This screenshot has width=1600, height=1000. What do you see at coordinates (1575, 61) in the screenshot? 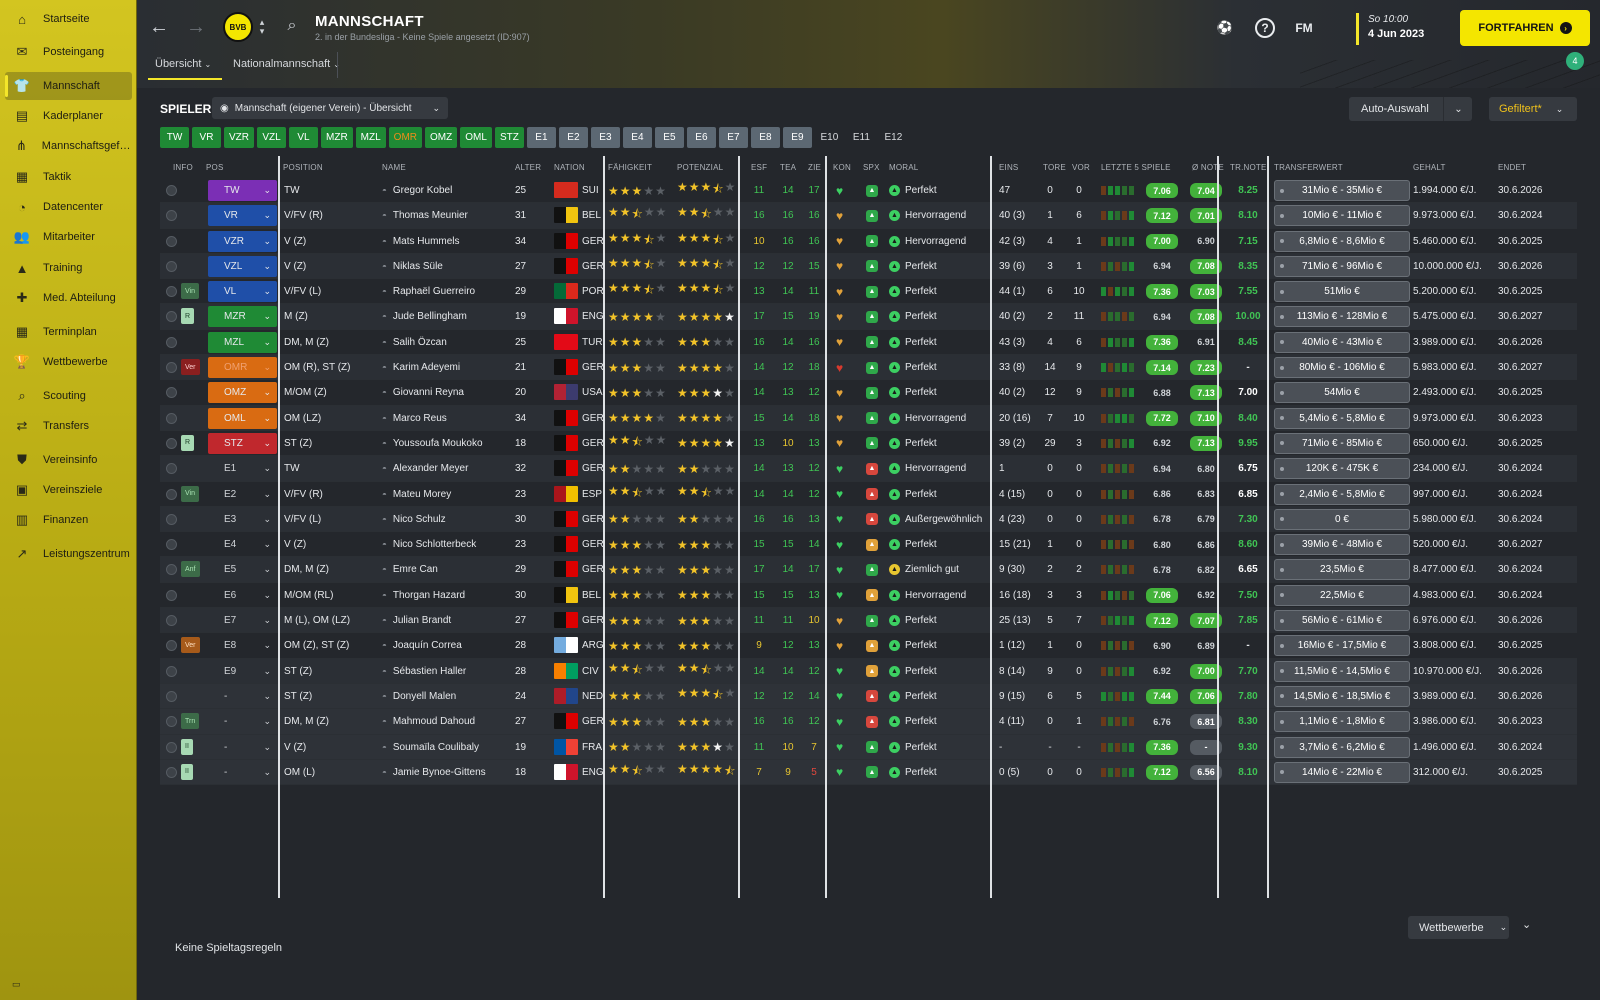
I see `notification-badge: 4` at bounding box center [1575, 61].